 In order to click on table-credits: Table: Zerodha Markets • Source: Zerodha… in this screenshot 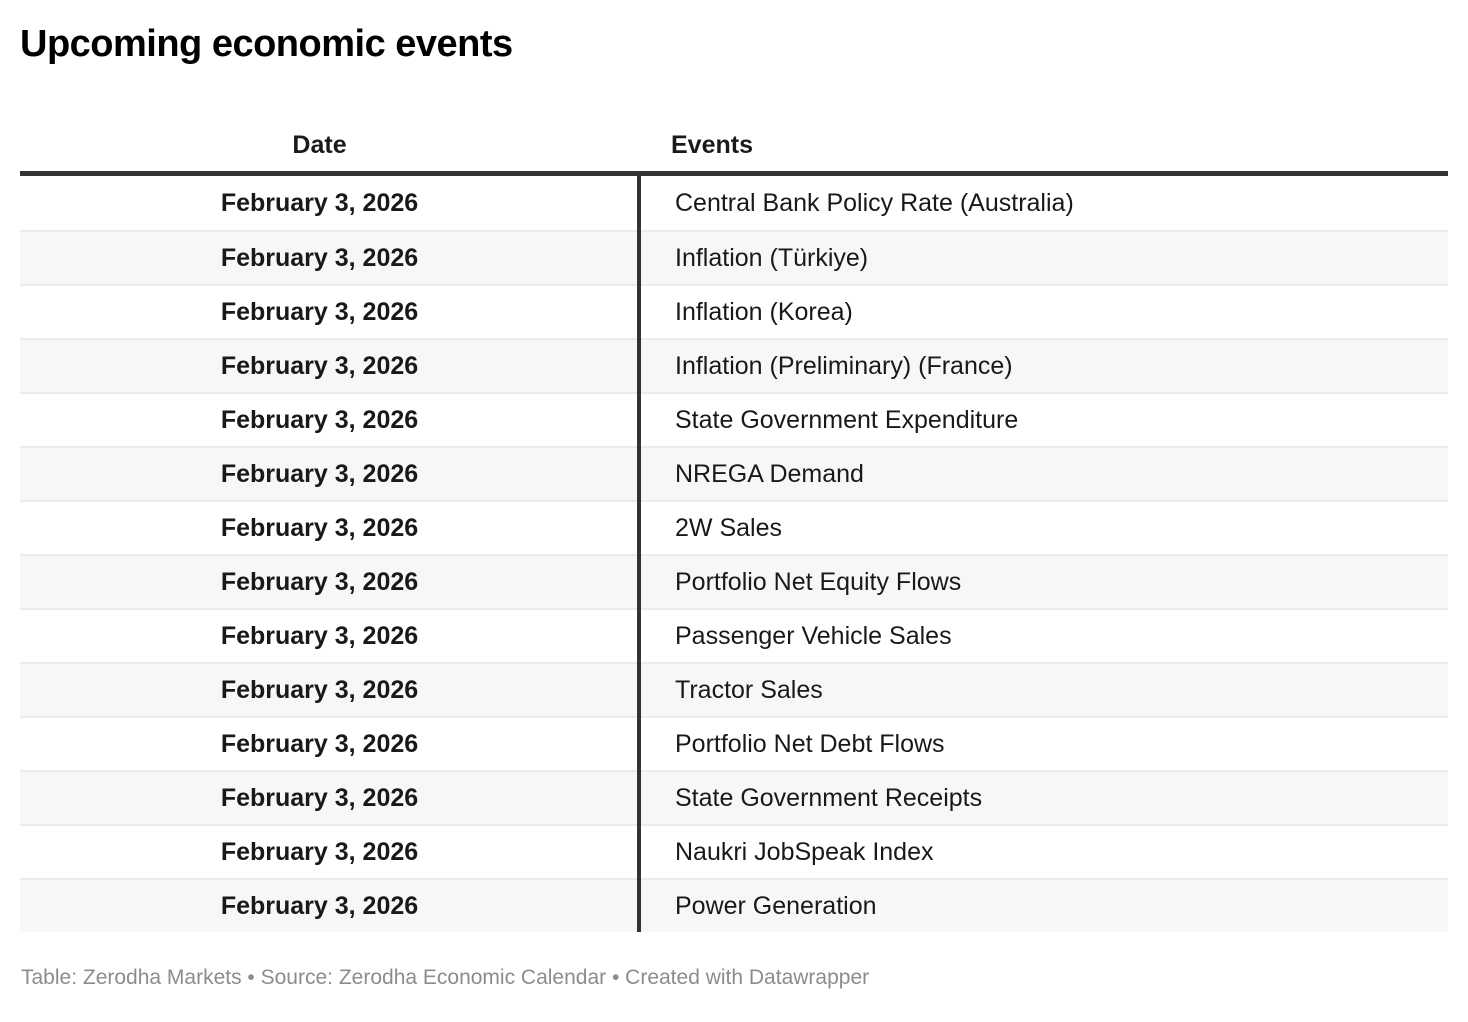, I will do `click(445, 977)`.